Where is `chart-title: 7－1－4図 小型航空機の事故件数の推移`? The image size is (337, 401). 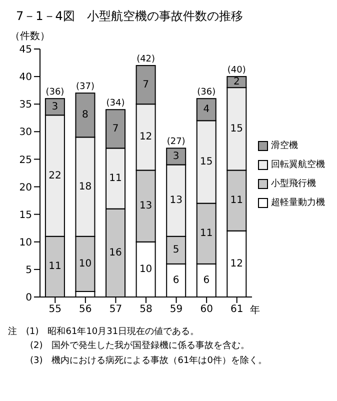
chart-title: 7－1－4図 小型航空機の事故件数の推移 is located at coordinates (129, 16).